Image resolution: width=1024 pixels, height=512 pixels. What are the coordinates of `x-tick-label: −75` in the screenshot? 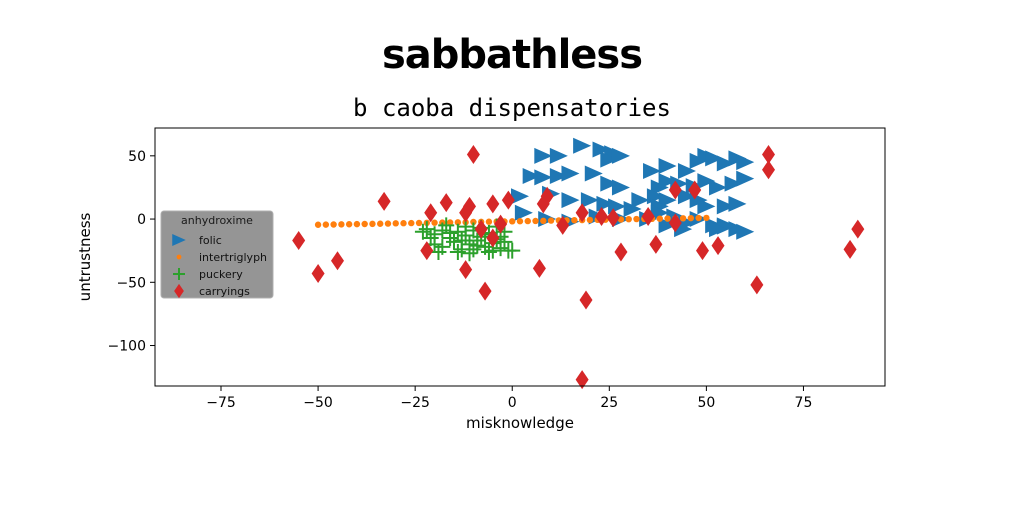 It's located at (221, 403).